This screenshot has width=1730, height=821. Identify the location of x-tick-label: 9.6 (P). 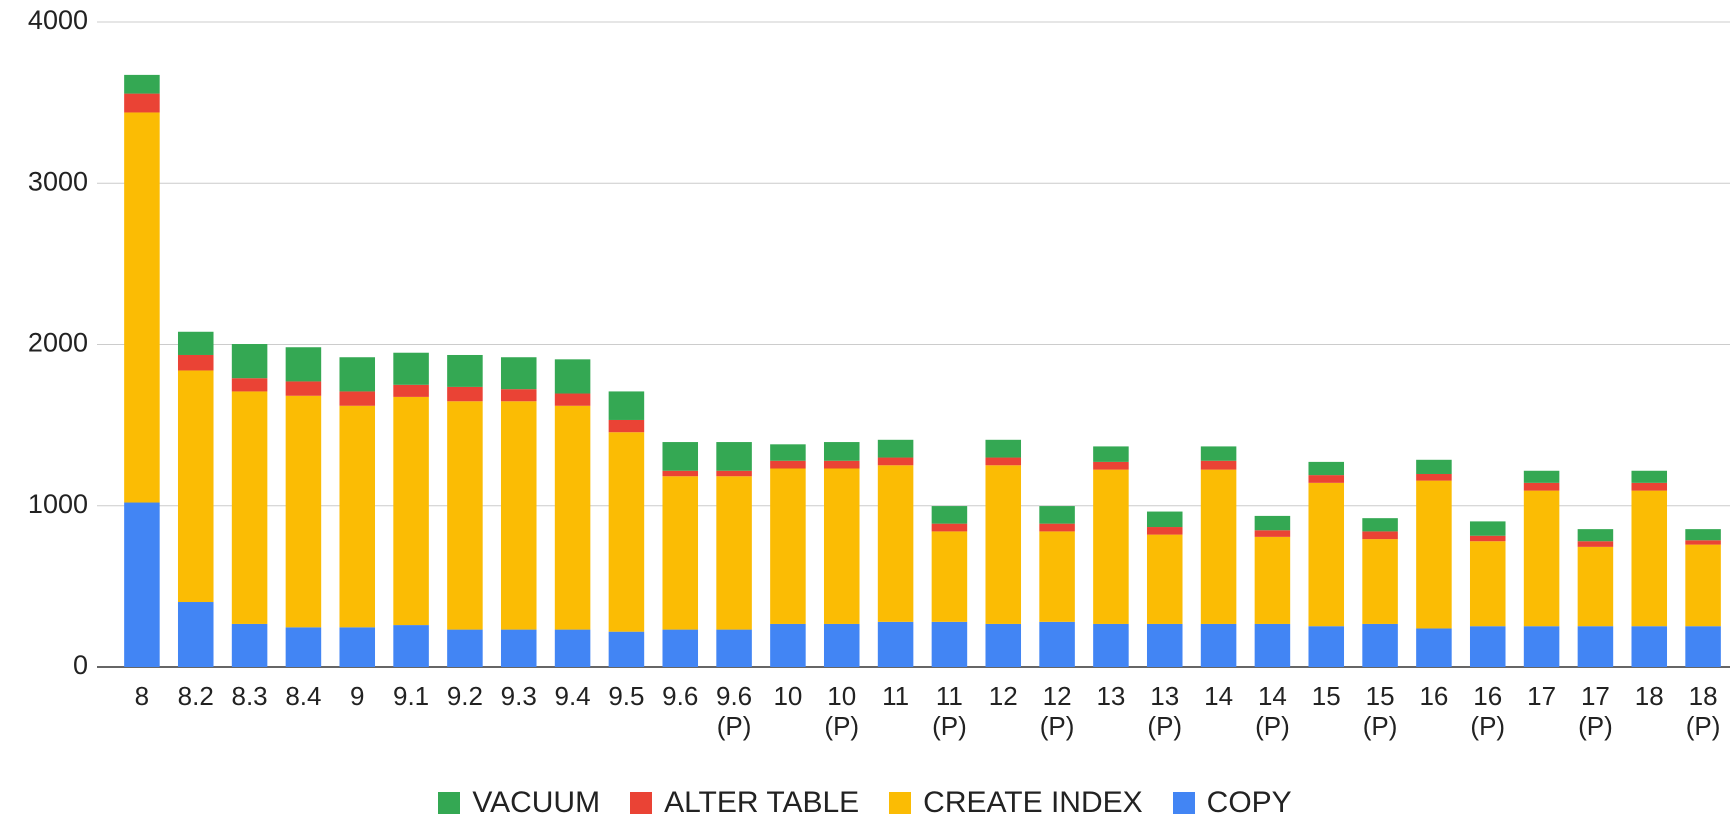
(734, 711).